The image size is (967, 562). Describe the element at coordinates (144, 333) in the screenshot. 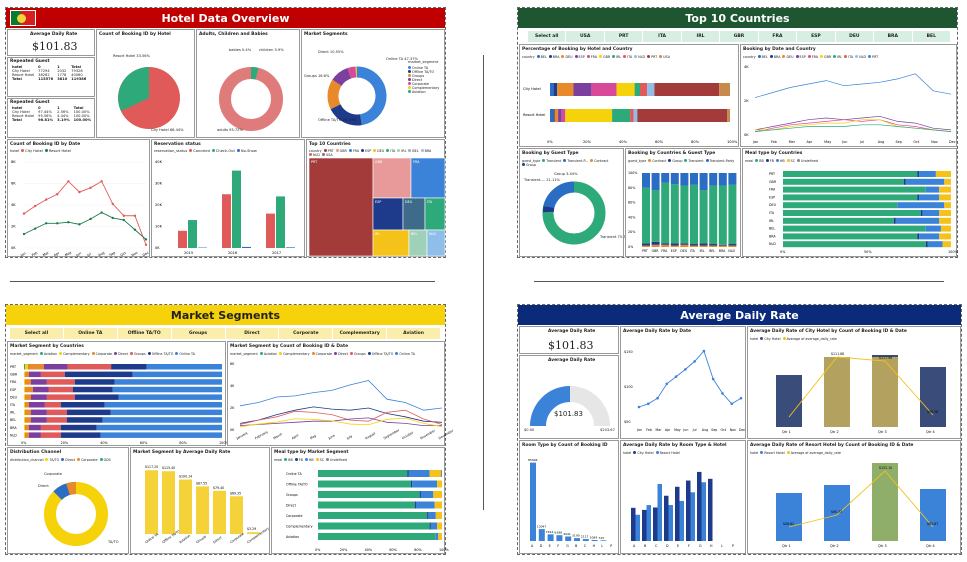

I see `slicer-button: Offline TA/TO` at that location.